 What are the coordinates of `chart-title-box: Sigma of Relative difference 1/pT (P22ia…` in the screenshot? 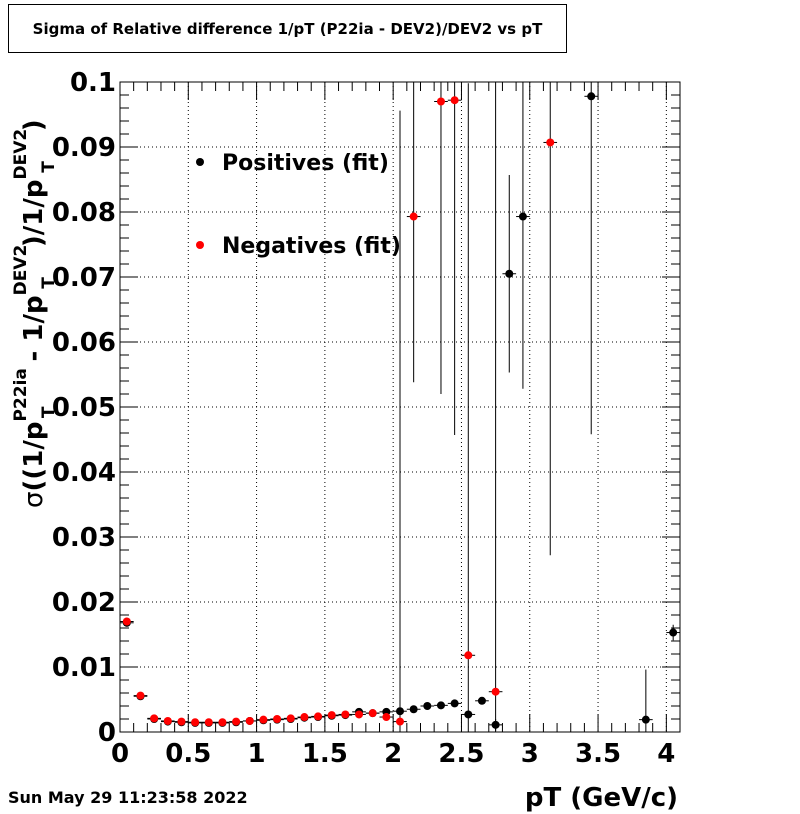 It's located at (287, 28).